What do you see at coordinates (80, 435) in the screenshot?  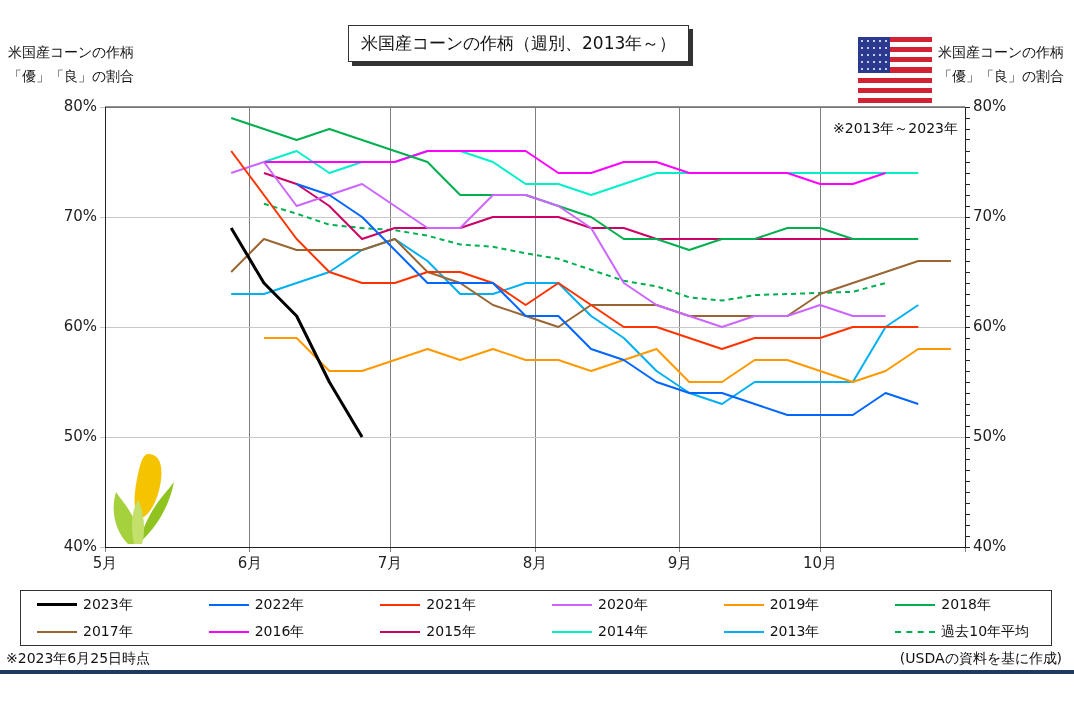 I see `y-tick-label: 50%` at bounding box center [80, 435].